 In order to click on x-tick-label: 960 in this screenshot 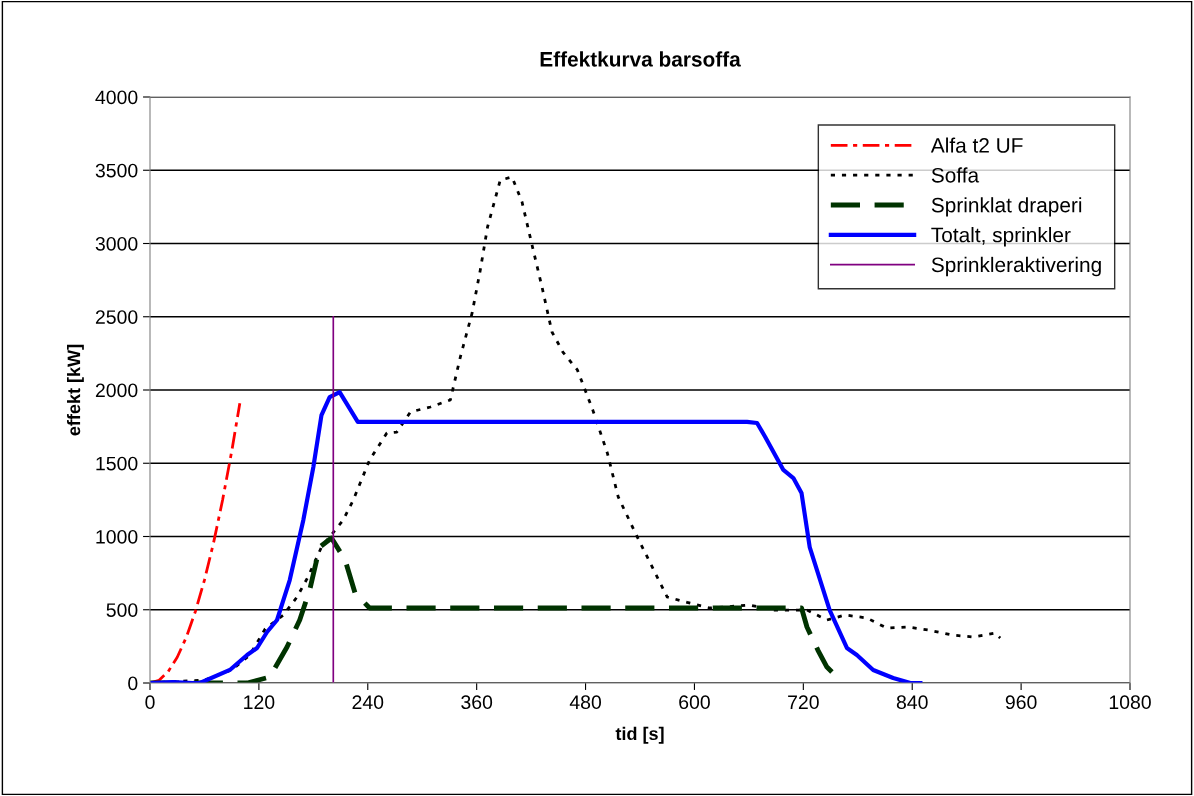, I will do `click(1021, 702)`.